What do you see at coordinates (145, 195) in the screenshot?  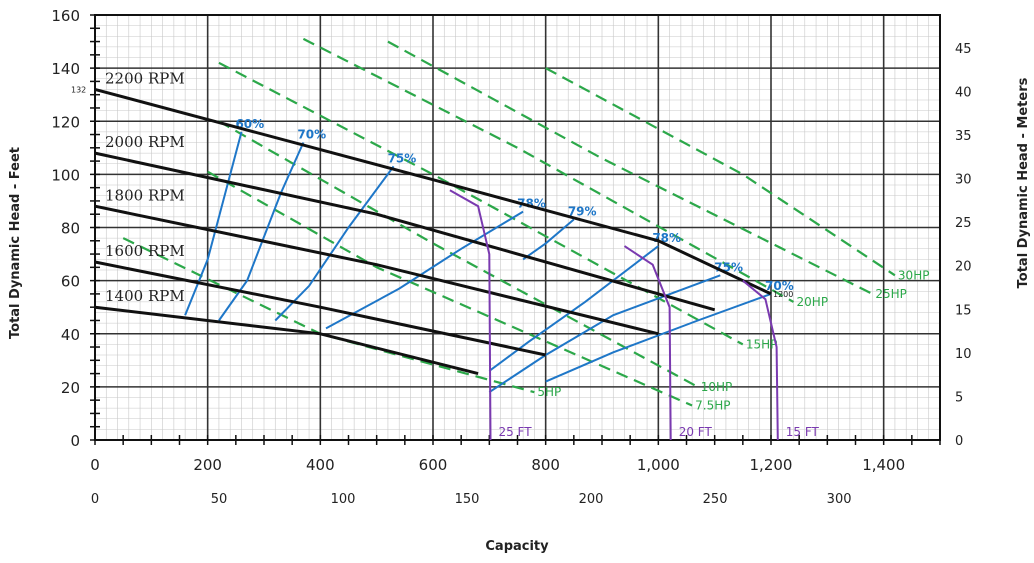 I see `rpm-curve-label: 1800 RPM` at bounding box center [145, 195].